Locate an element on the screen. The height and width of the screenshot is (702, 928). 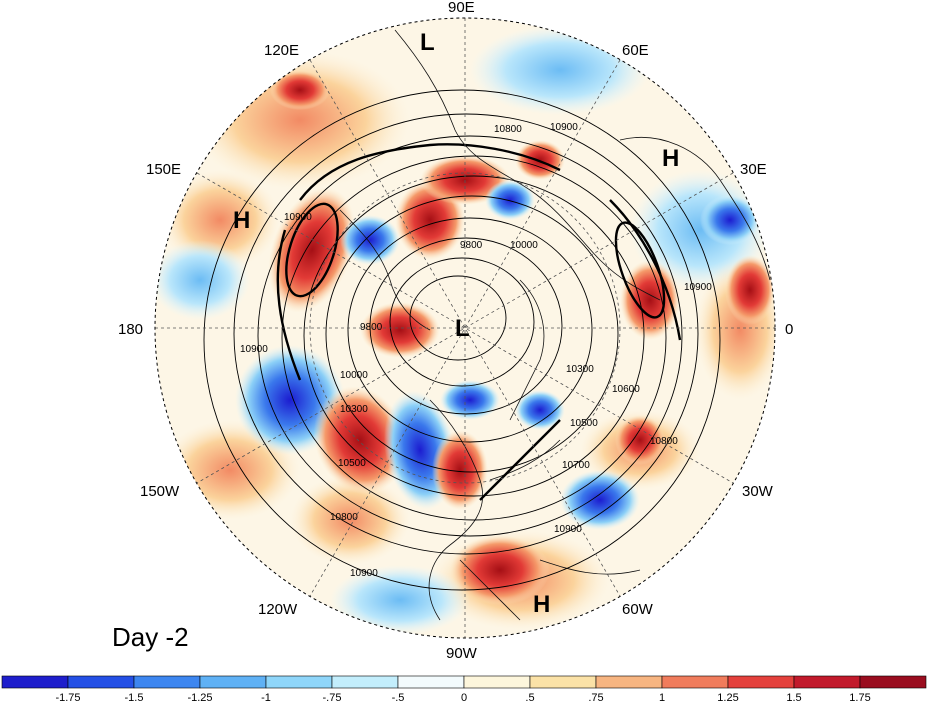
low-label-asia: L is located at coordinates (427, 42).